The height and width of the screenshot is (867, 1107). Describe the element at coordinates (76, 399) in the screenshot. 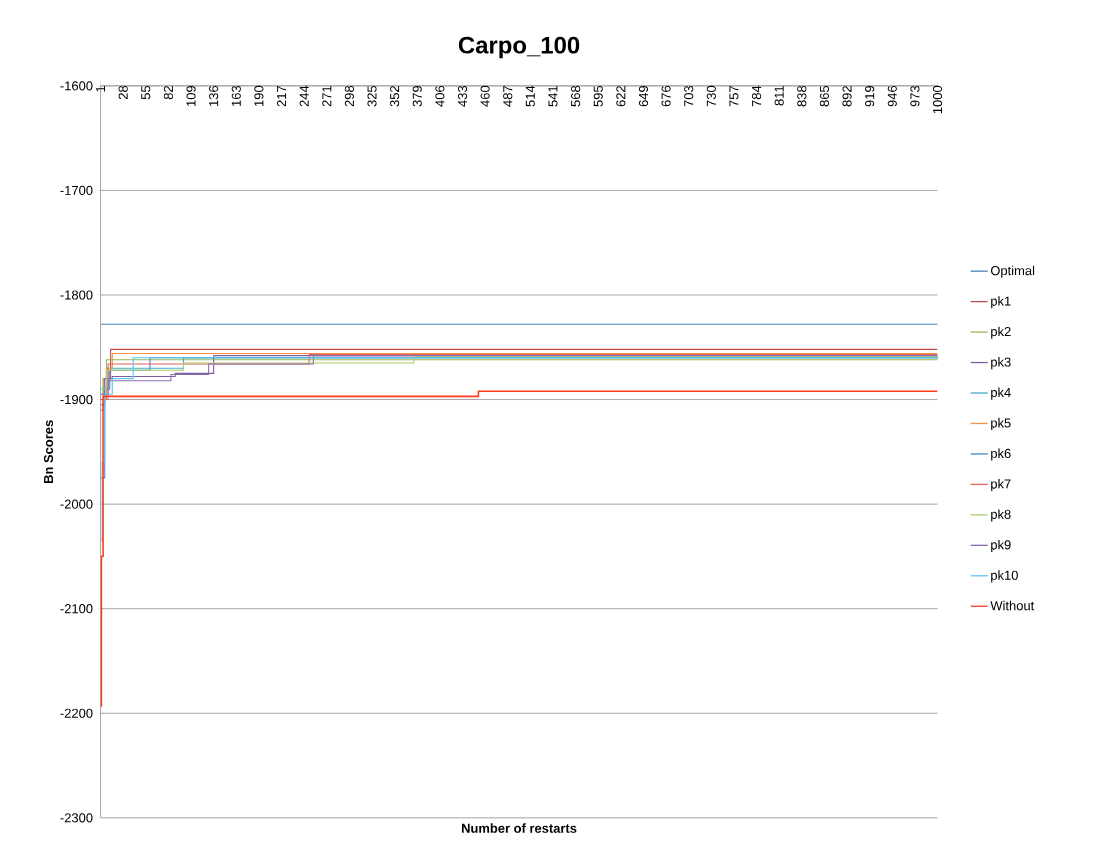

I see `y-tick-label: -1900` at that location.